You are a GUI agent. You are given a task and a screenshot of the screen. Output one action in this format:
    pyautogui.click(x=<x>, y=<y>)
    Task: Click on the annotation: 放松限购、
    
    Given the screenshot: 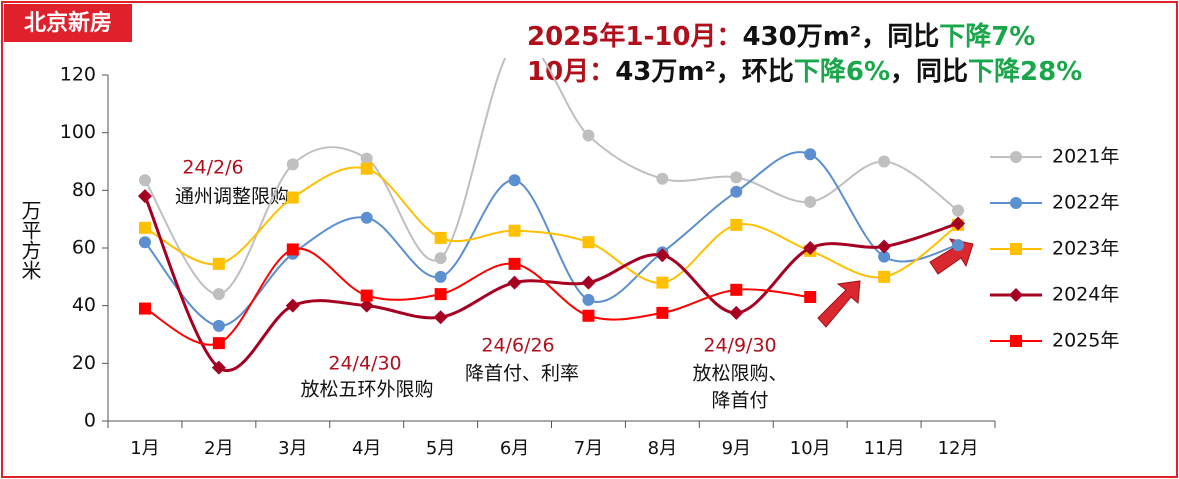 What is the action you would take?
    pyautogui.click(x=739, y=374)
    